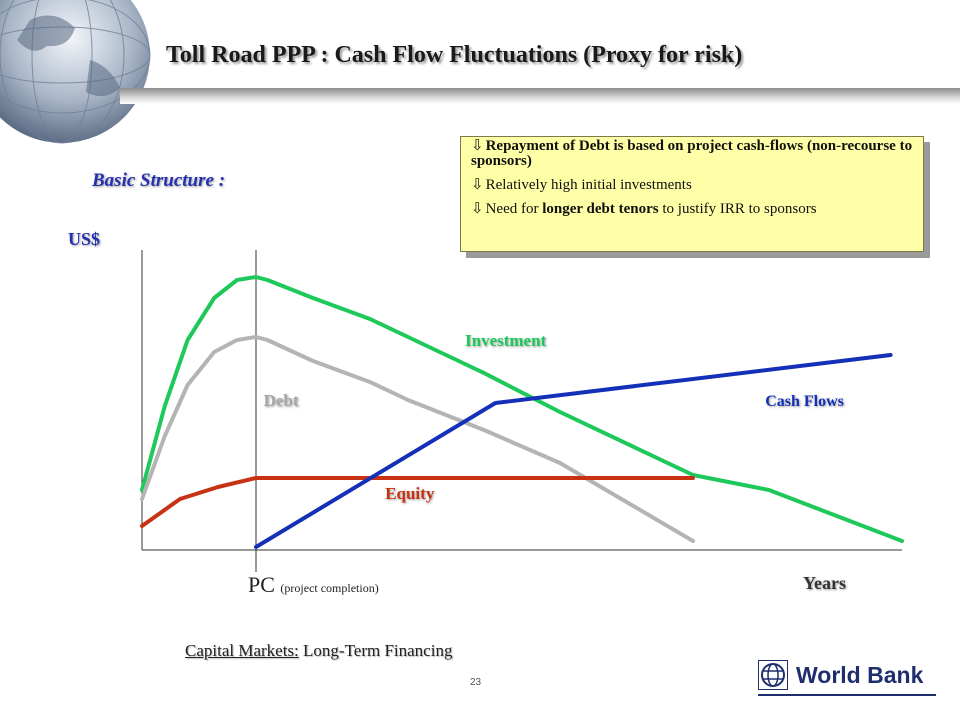 This screenshot has width=960, height=720. Describe the element at coordinates (773, 675) in the screenshot. I see `world-bank-globe-icon` at that location.